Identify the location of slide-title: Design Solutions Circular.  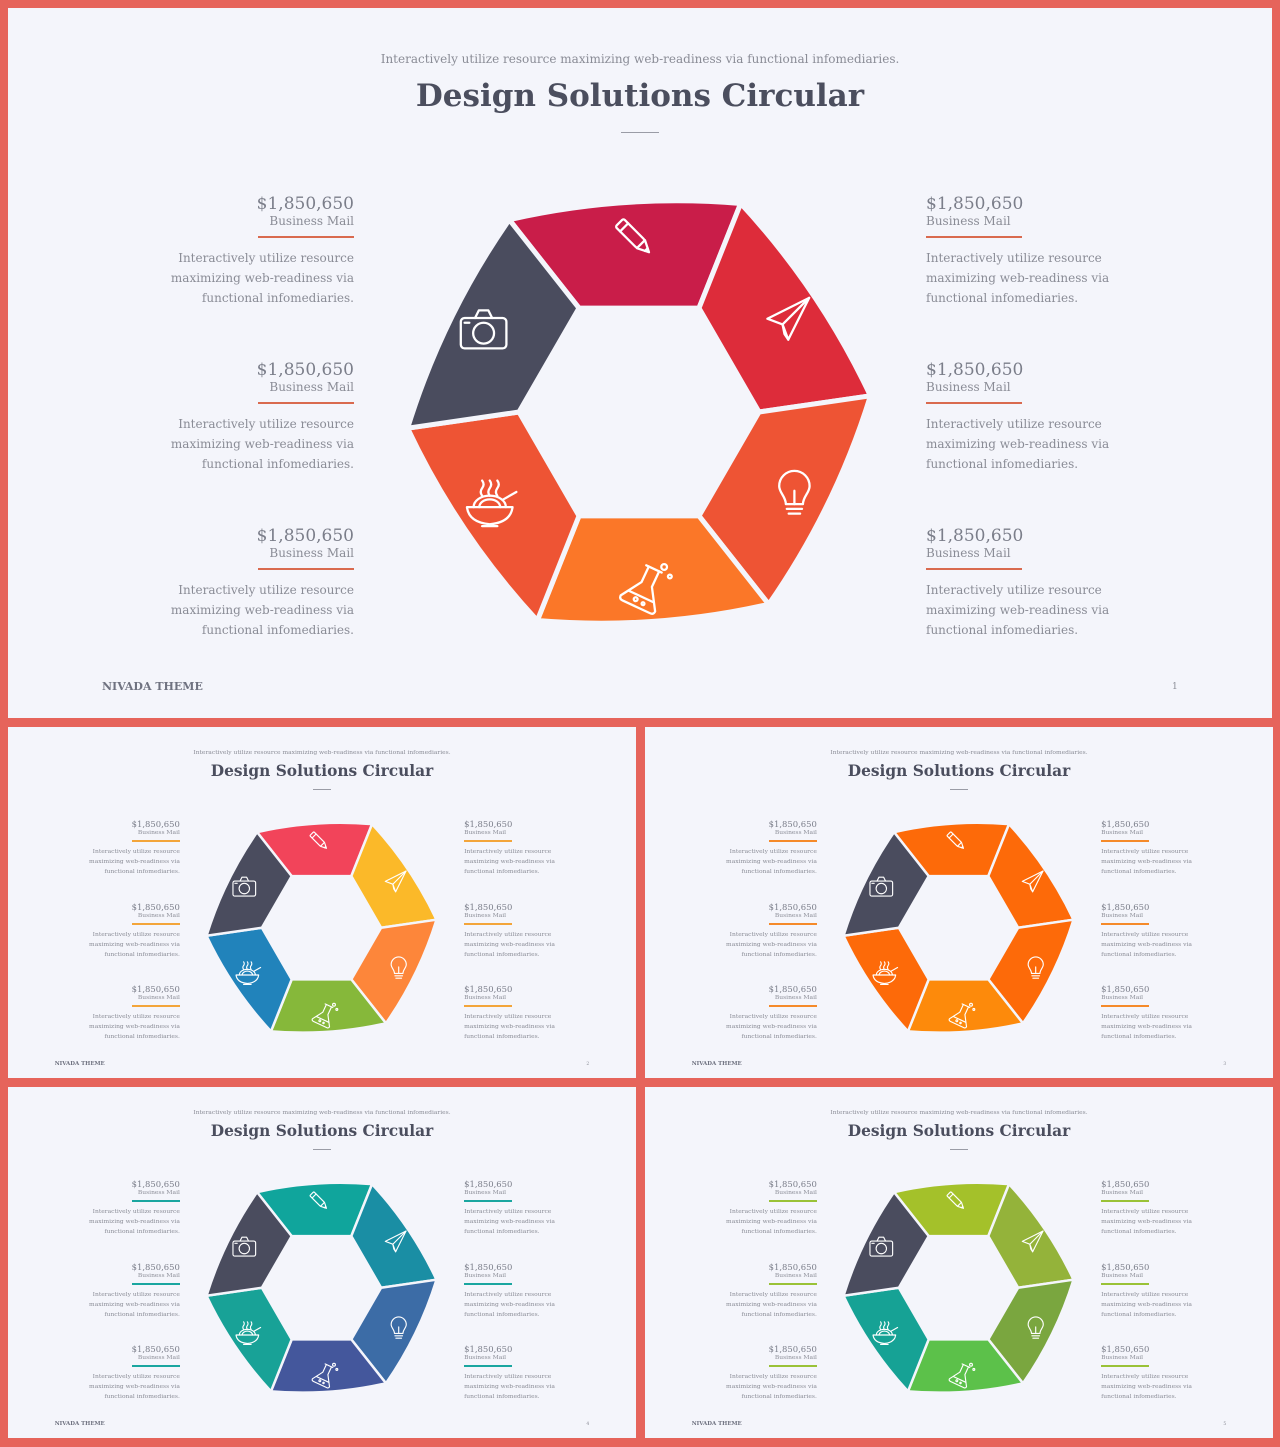
(959, 1130).